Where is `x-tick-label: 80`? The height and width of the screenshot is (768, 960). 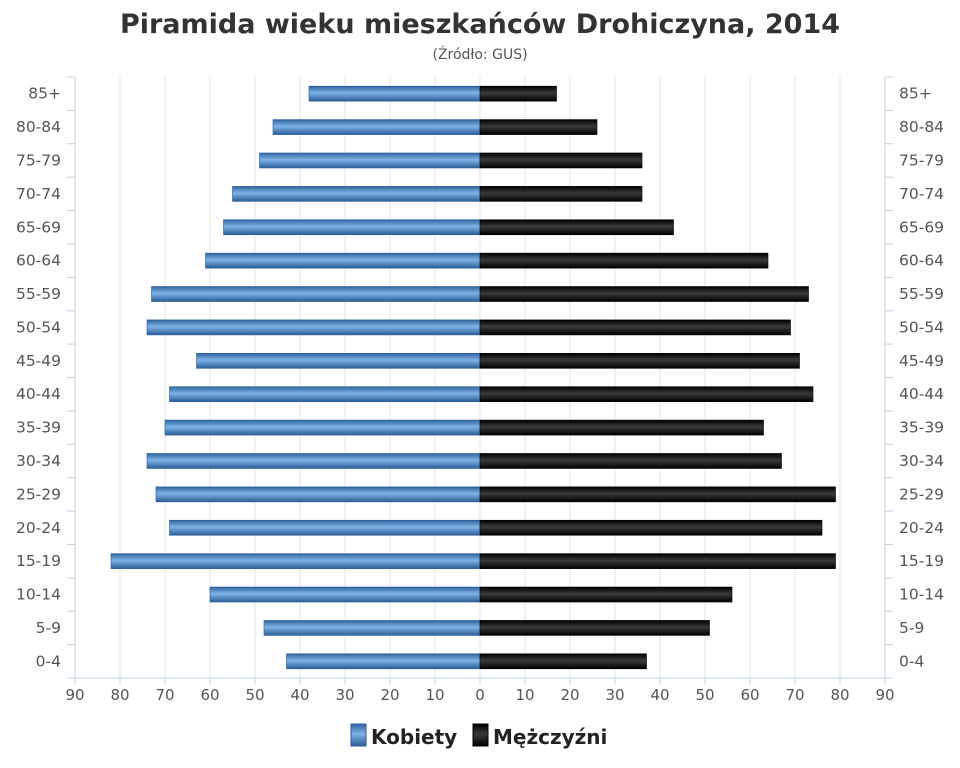 x-tick-label: 80 is located at coordinates (839, 695).